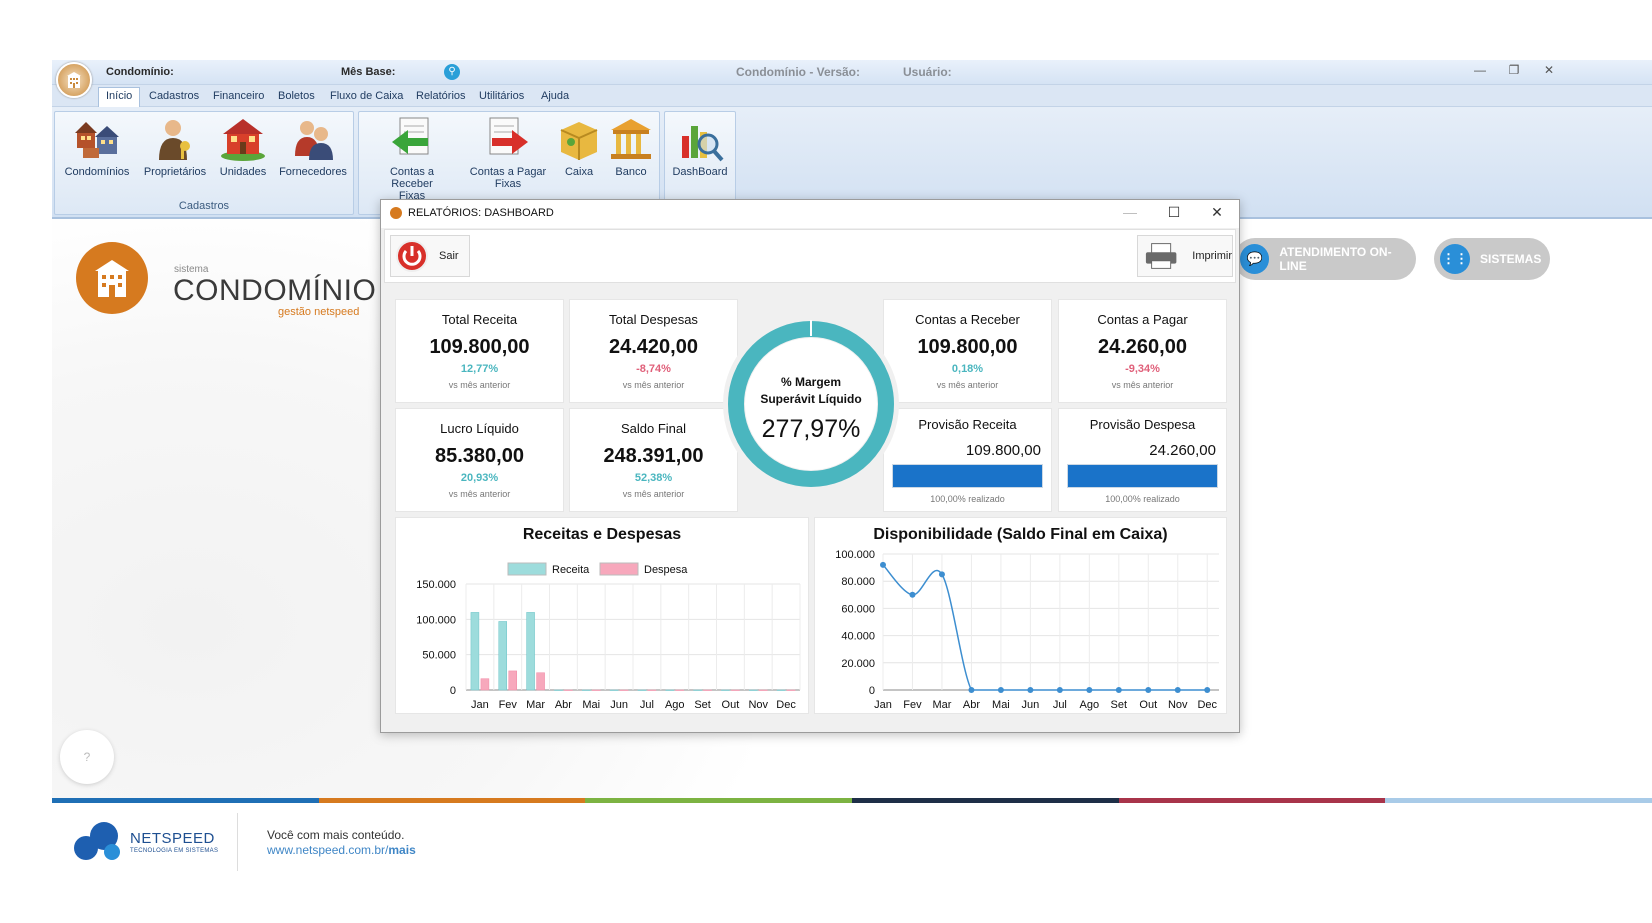 The image size is (1652, 923). I want to click on card-realizado: 100,00% realizado, so click(967, 499).